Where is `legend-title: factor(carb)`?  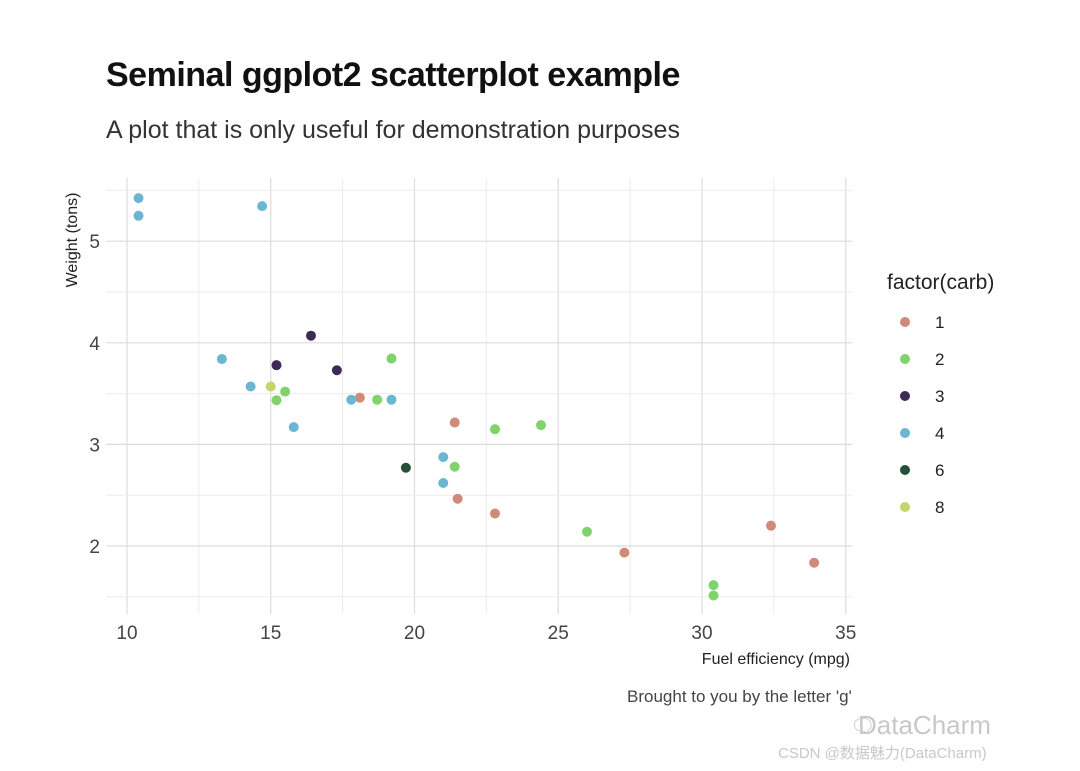
legend-title: factor(carb) is located at coordinates (940, 282).